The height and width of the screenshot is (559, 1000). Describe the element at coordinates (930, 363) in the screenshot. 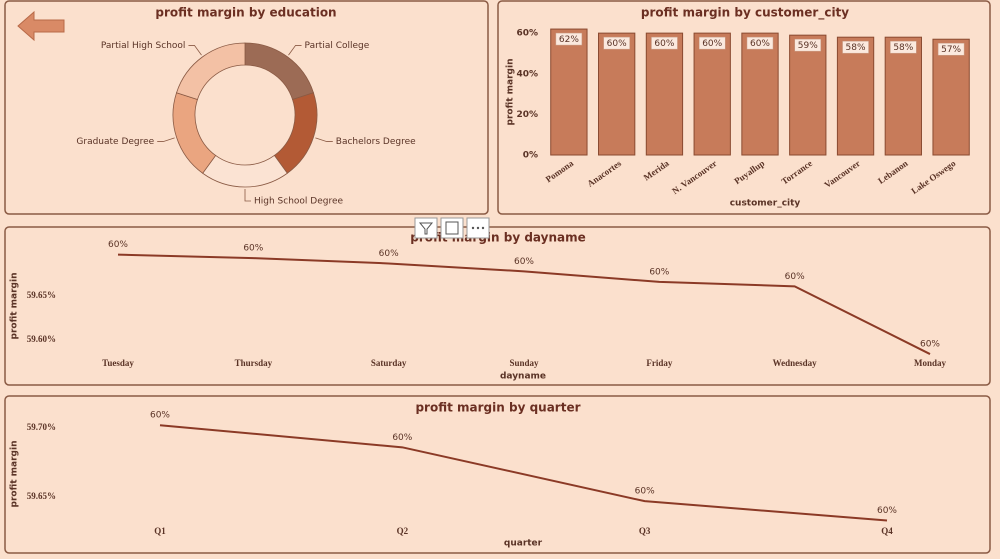

I see `x-tick-label: Monday` at that location.